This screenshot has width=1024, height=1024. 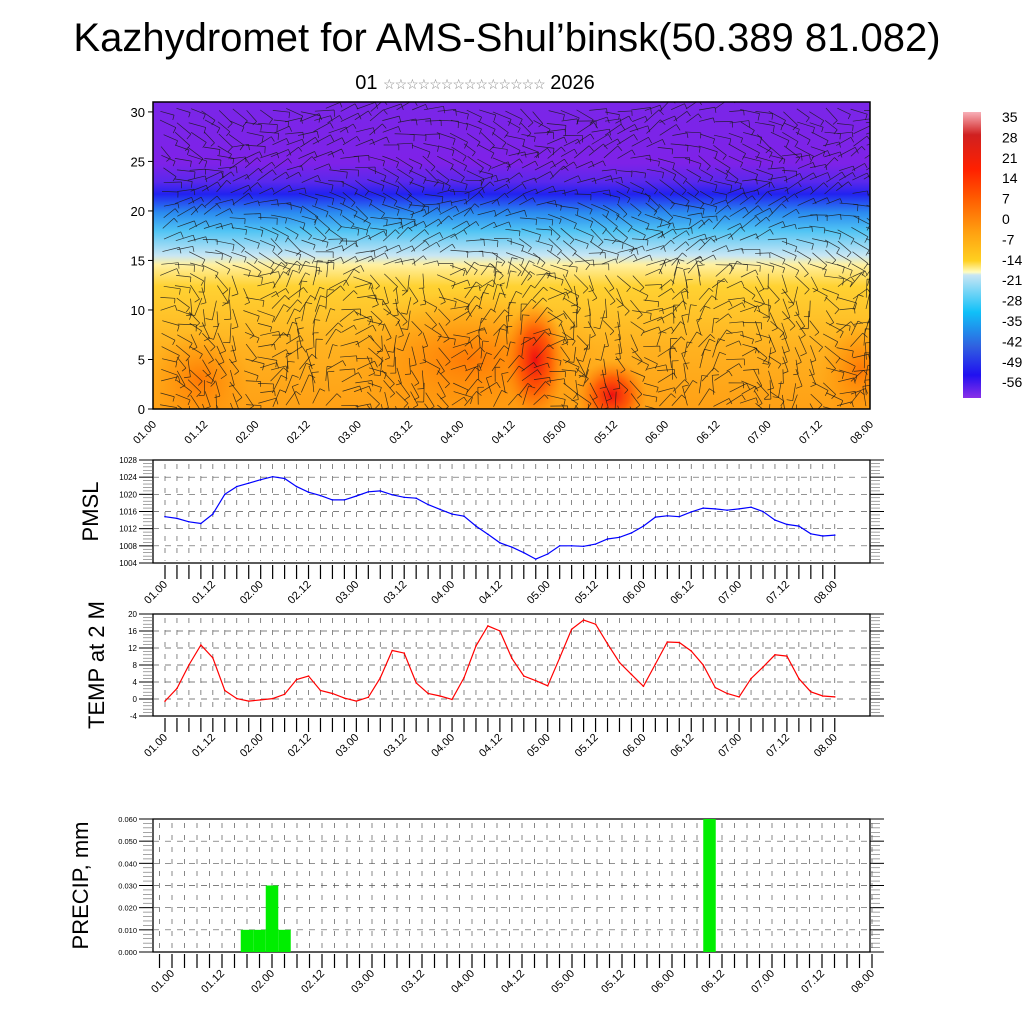 What do you see at coordinates (826, 746) in the screenshot?
I see `x-tick-label: 08.00` at bounding box center [826, 746].